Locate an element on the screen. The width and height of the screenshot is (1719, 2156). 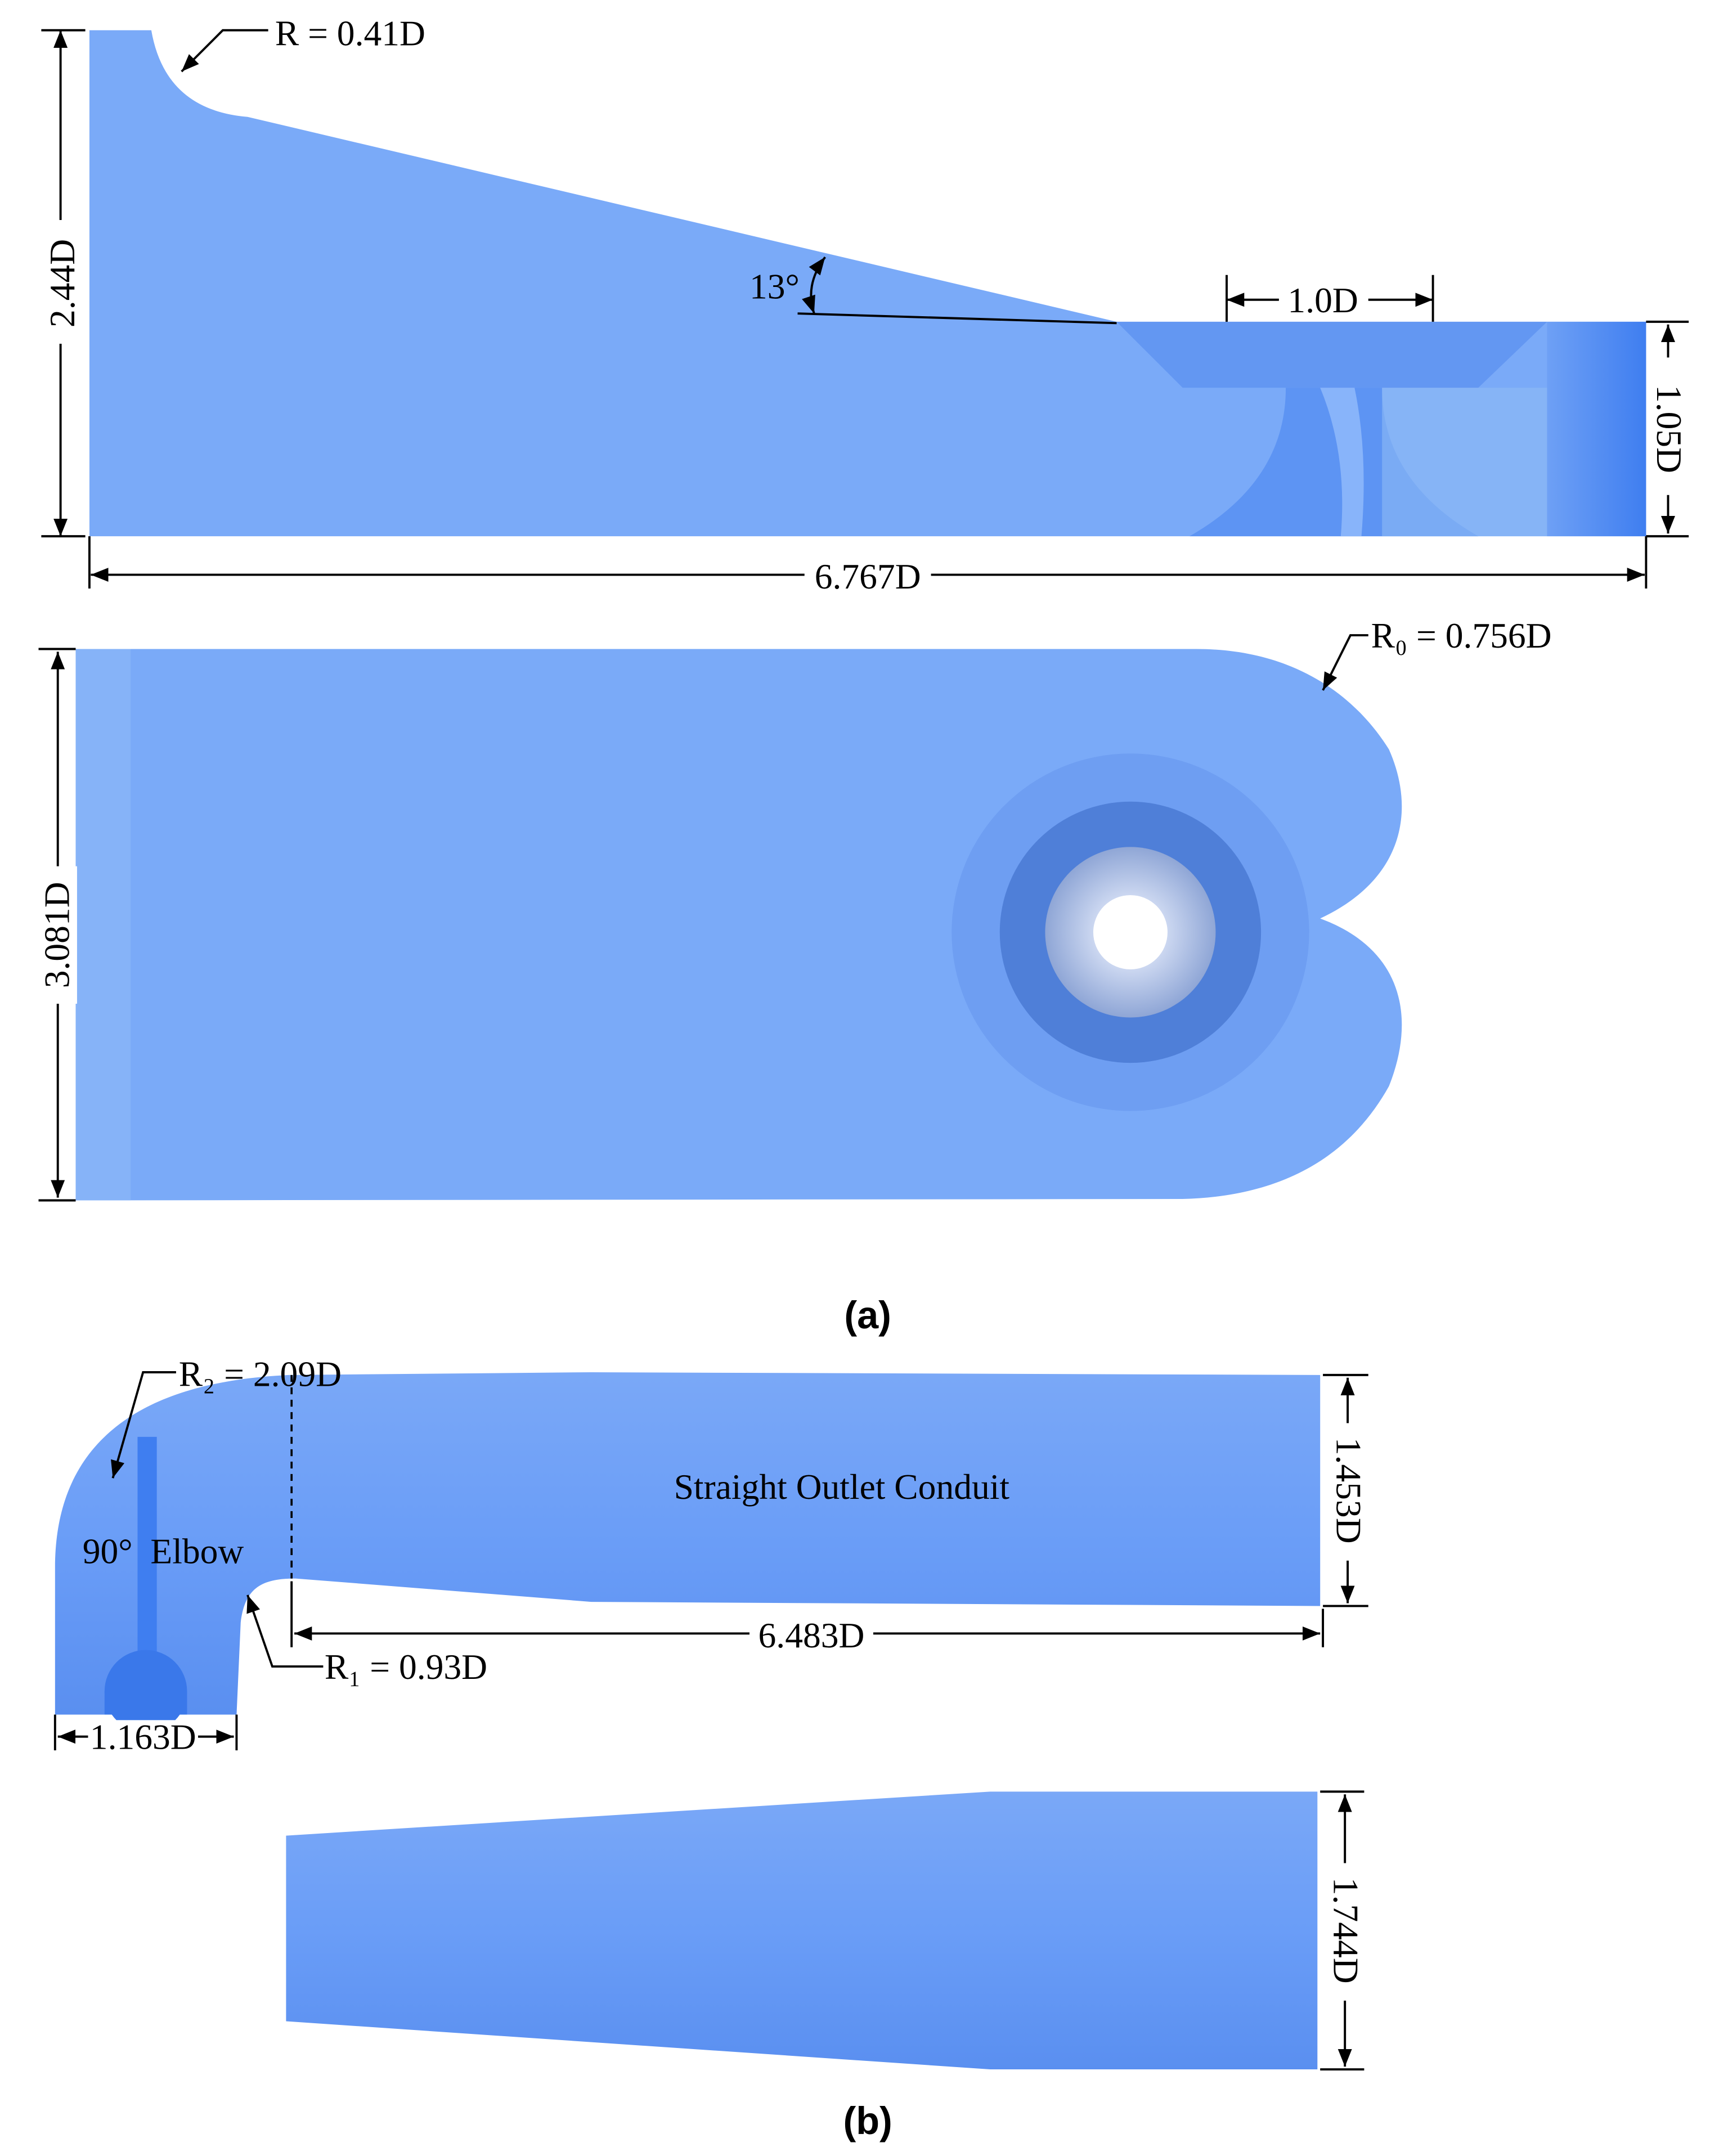
label: Straight Outlet Conduit is located at coordinates (842, 1487).